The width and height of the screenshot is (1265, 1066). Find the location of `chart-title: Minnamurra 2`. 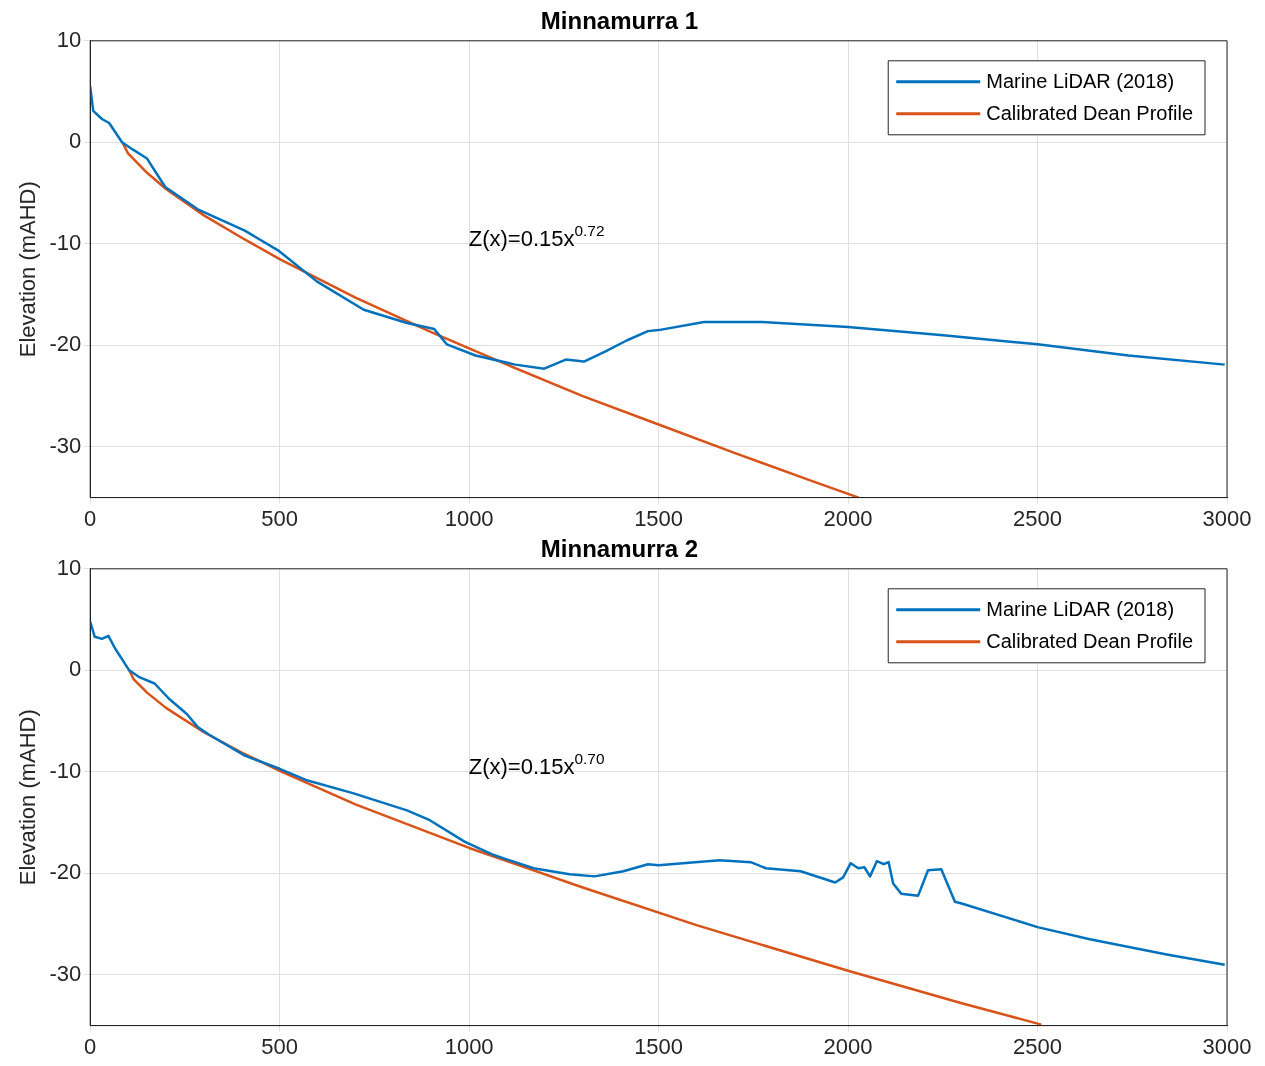

chart-title: Minnamurra 2 is located at coordinates (619, 549).